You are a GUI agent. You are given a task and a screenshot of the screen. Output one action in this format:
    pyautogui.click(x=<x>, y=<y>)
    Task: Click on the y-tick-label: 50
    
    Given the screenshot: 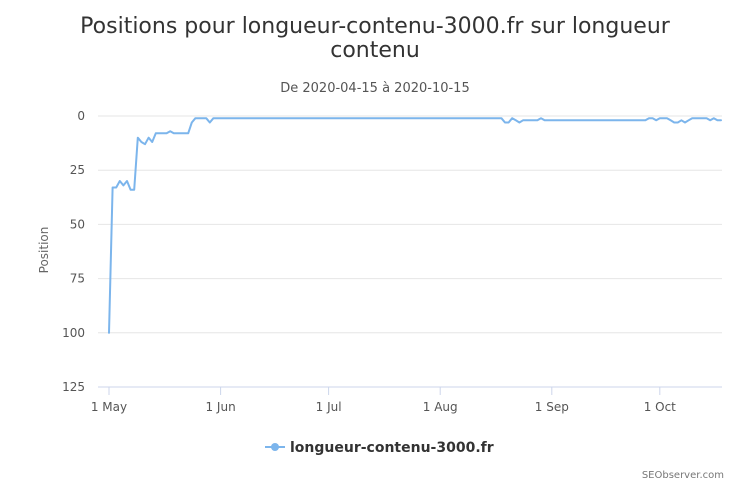 What is the action you would take?
    pyautogui.click(x=77, y=224)
    